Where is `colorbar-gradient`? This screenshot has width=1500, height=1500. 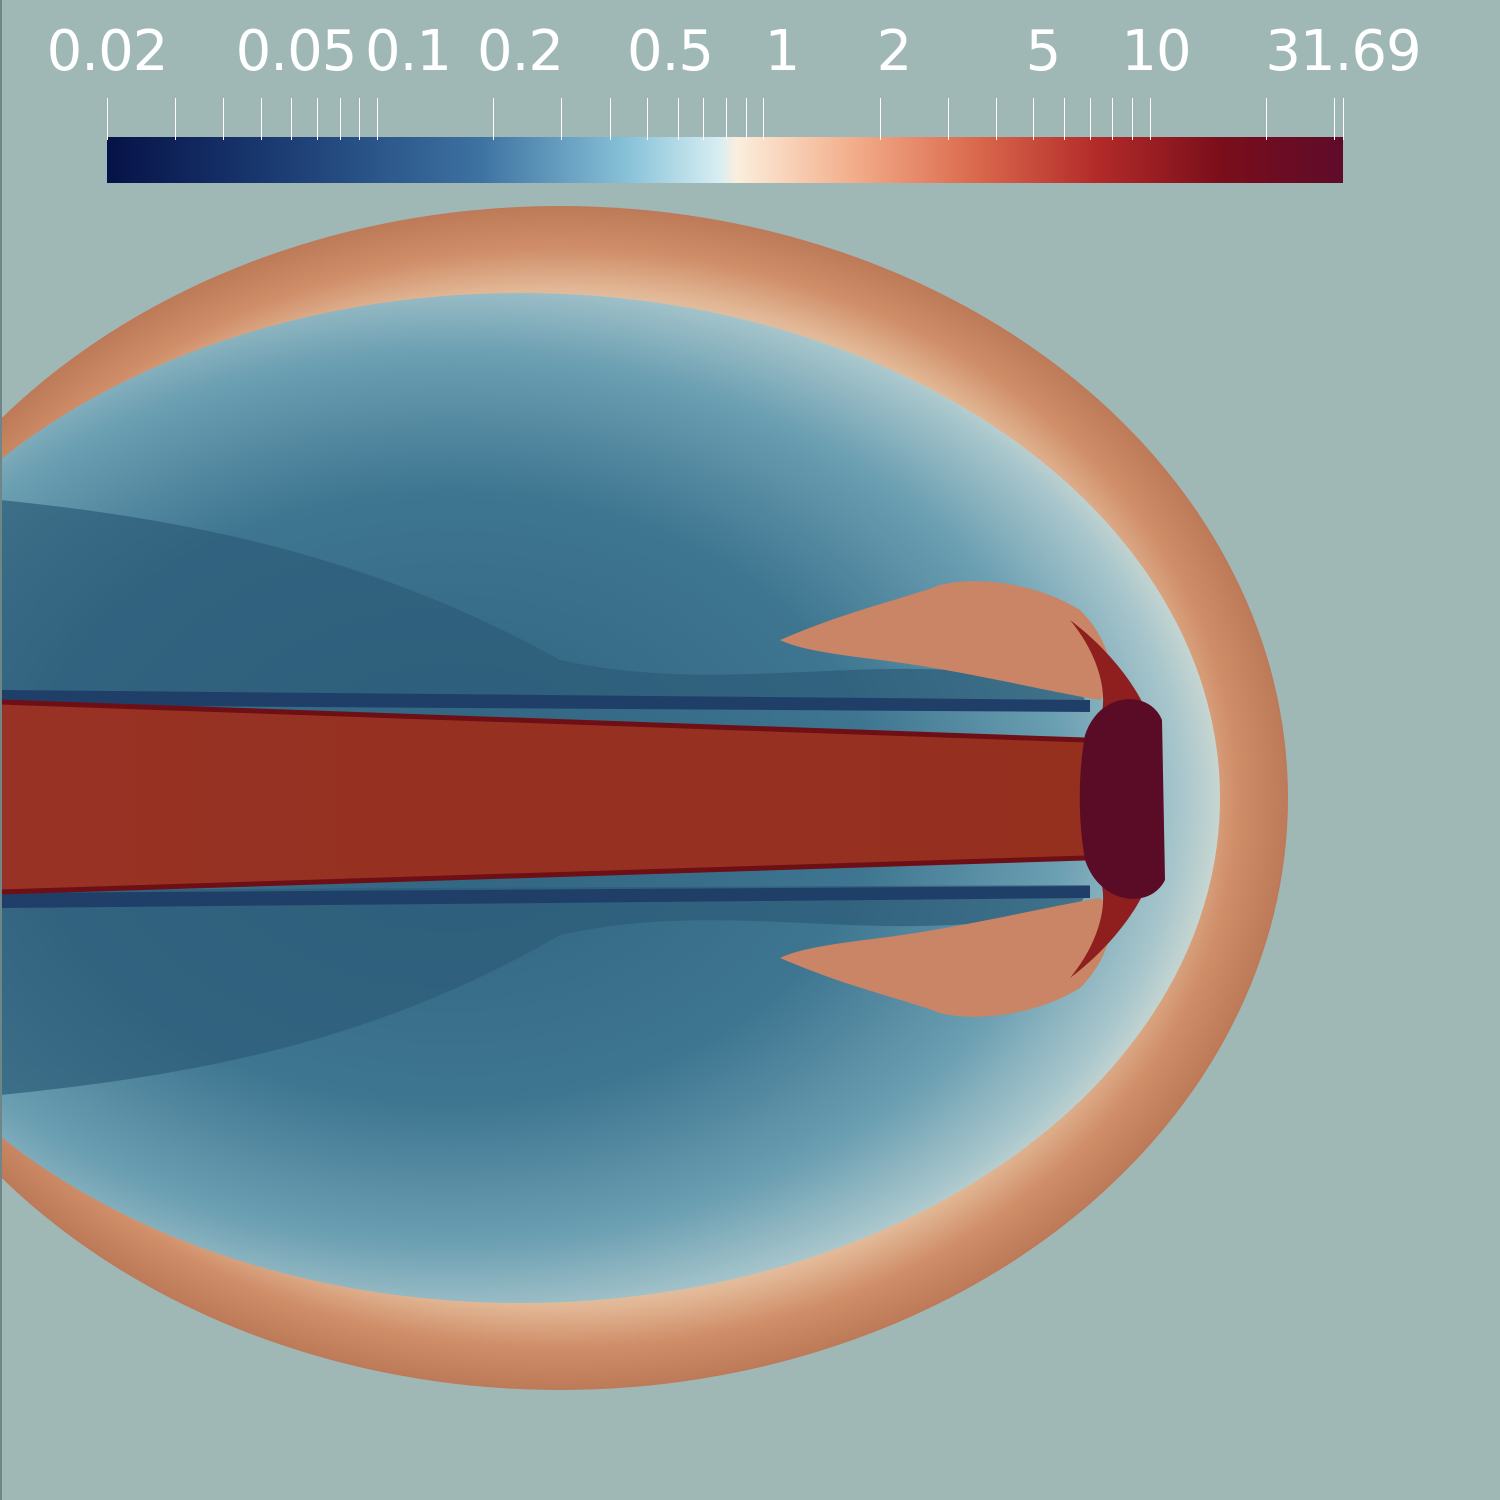 colorbar-gradient is located at coordinates (725, 160).